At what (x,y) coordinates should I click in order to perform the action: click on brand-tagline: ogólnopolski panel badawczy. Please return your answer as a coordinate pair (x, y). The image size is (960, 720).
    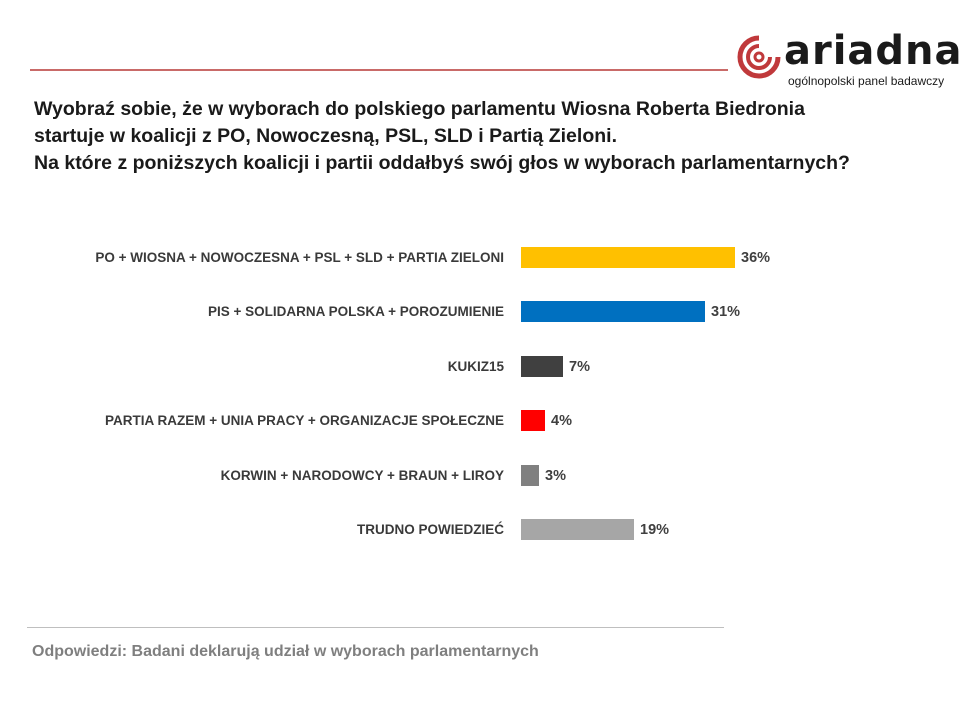
    Looking at the image, I should click on (866, 81).